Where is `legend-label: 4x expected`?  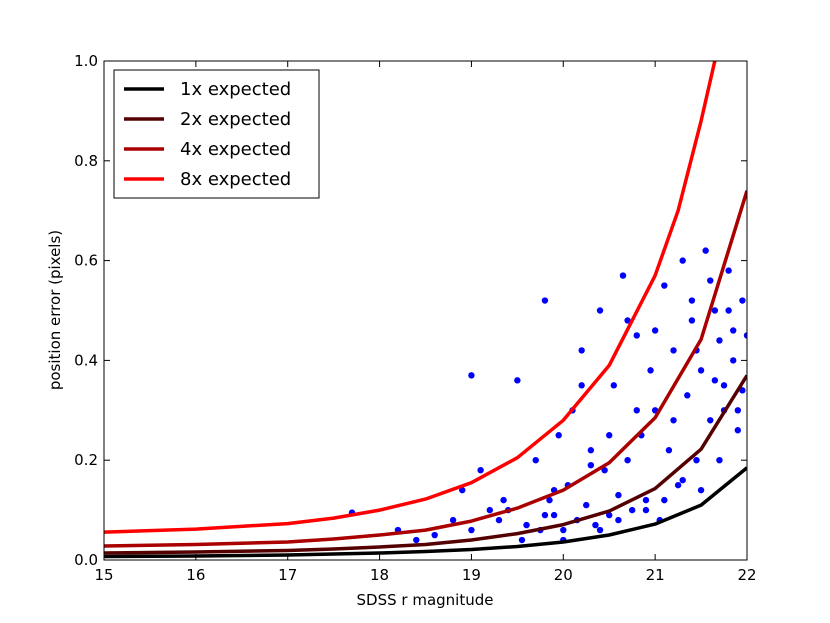
legend-label: 4x expected is located at coordinates (235, 149).